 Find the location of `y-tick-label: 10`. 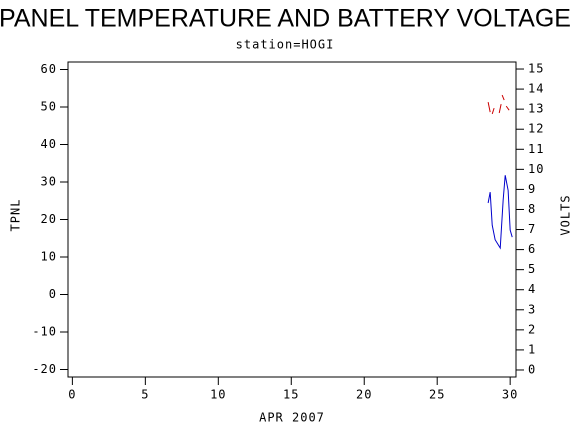

y-tick-label: 10 is located at coordinates (49, 257).